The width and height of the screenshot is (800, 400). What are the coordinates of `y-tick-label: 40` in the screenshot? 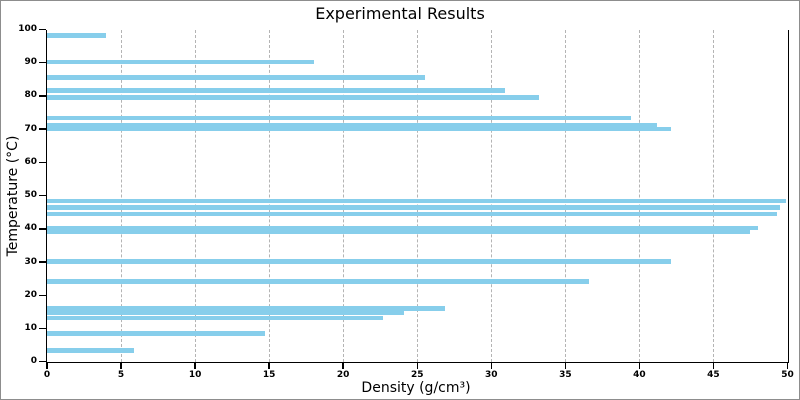 It's located at (30, 228).